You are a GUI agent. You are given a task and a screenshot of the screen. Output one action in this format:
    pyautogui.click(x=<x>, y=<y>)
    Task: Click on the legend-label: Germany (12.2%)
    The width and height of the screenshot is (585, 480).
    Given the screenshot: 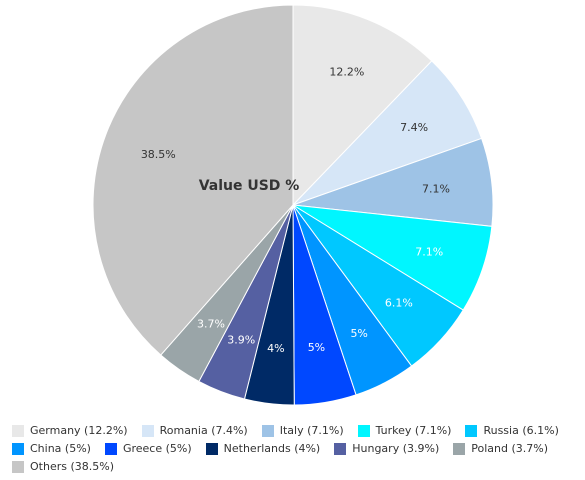 What is the action you would take?
    pyautogui.click(x=79, y=430)
    